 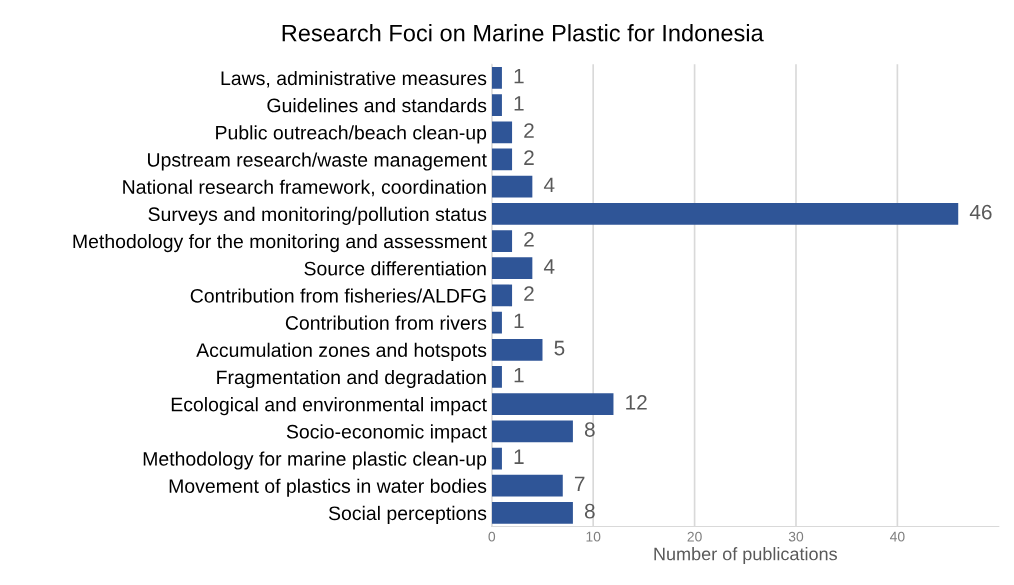 What do you see at coordinates (593, 536) in the screenshot?
I see `x-tick-label: 10` at bounding box center [593, 536].